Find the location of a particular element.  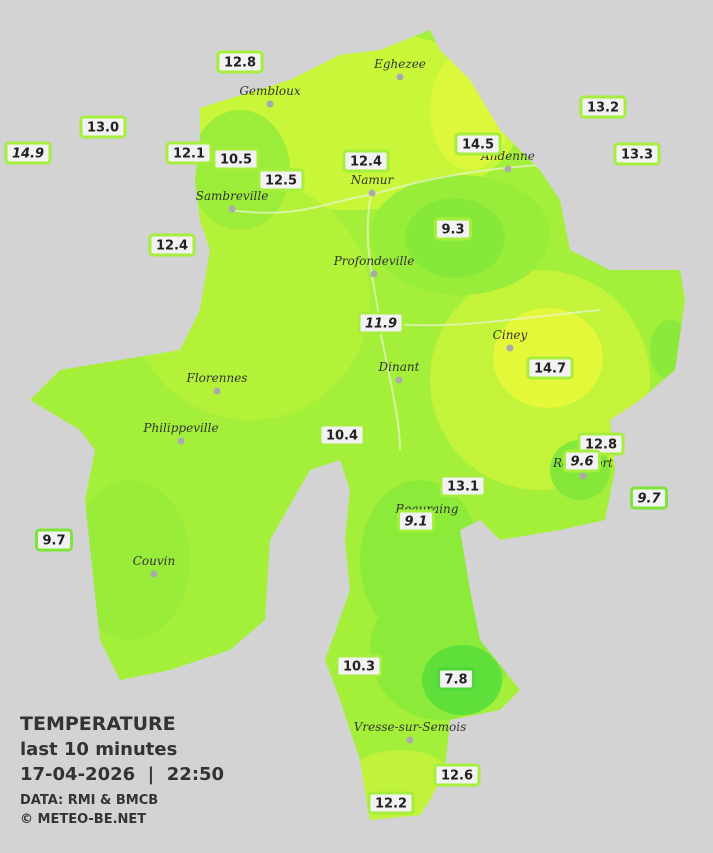

station-value: 13.1 is located at coordinates (463, 487).